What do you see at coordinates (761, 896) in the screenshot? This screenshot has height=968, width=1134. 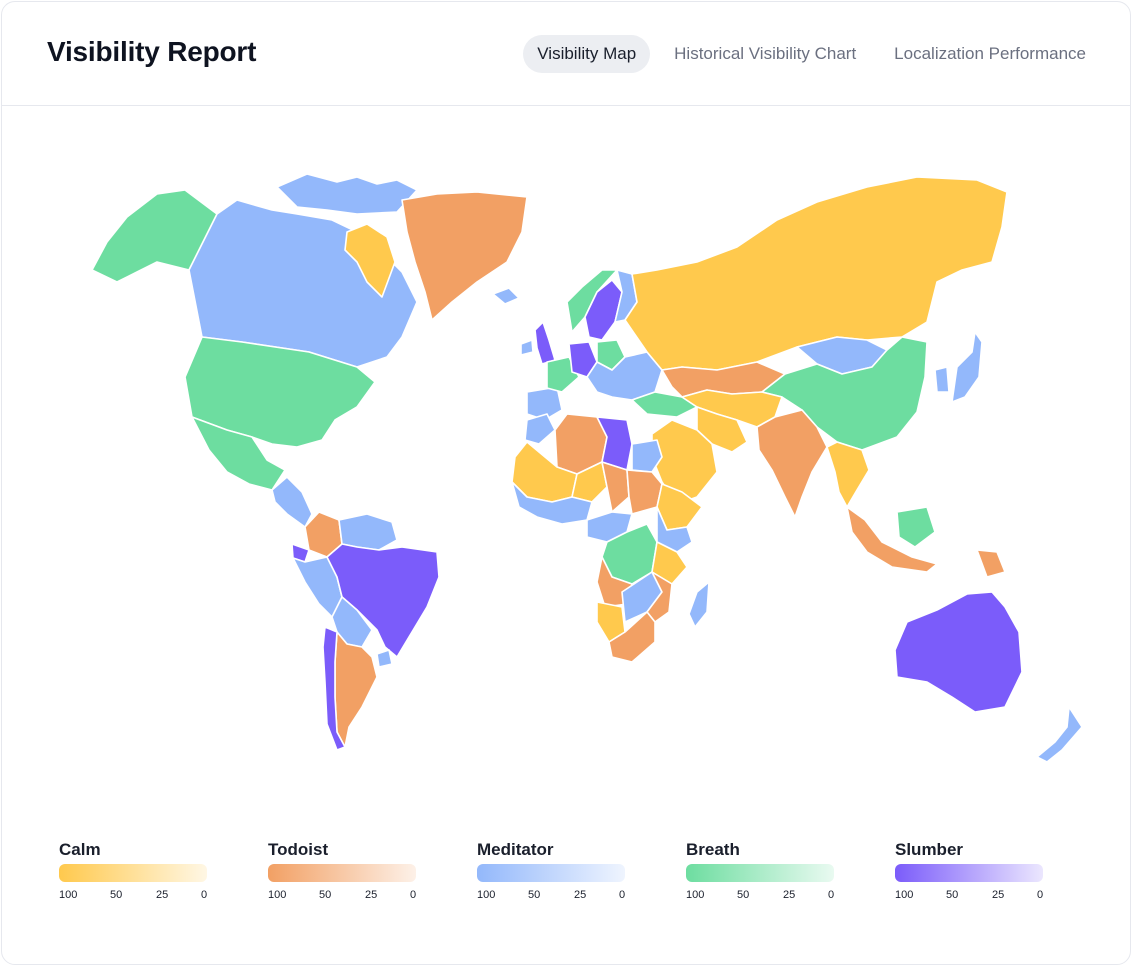 I see `legend-ticks-breath: 100 50 25 0` at bounding box center [761, 896].